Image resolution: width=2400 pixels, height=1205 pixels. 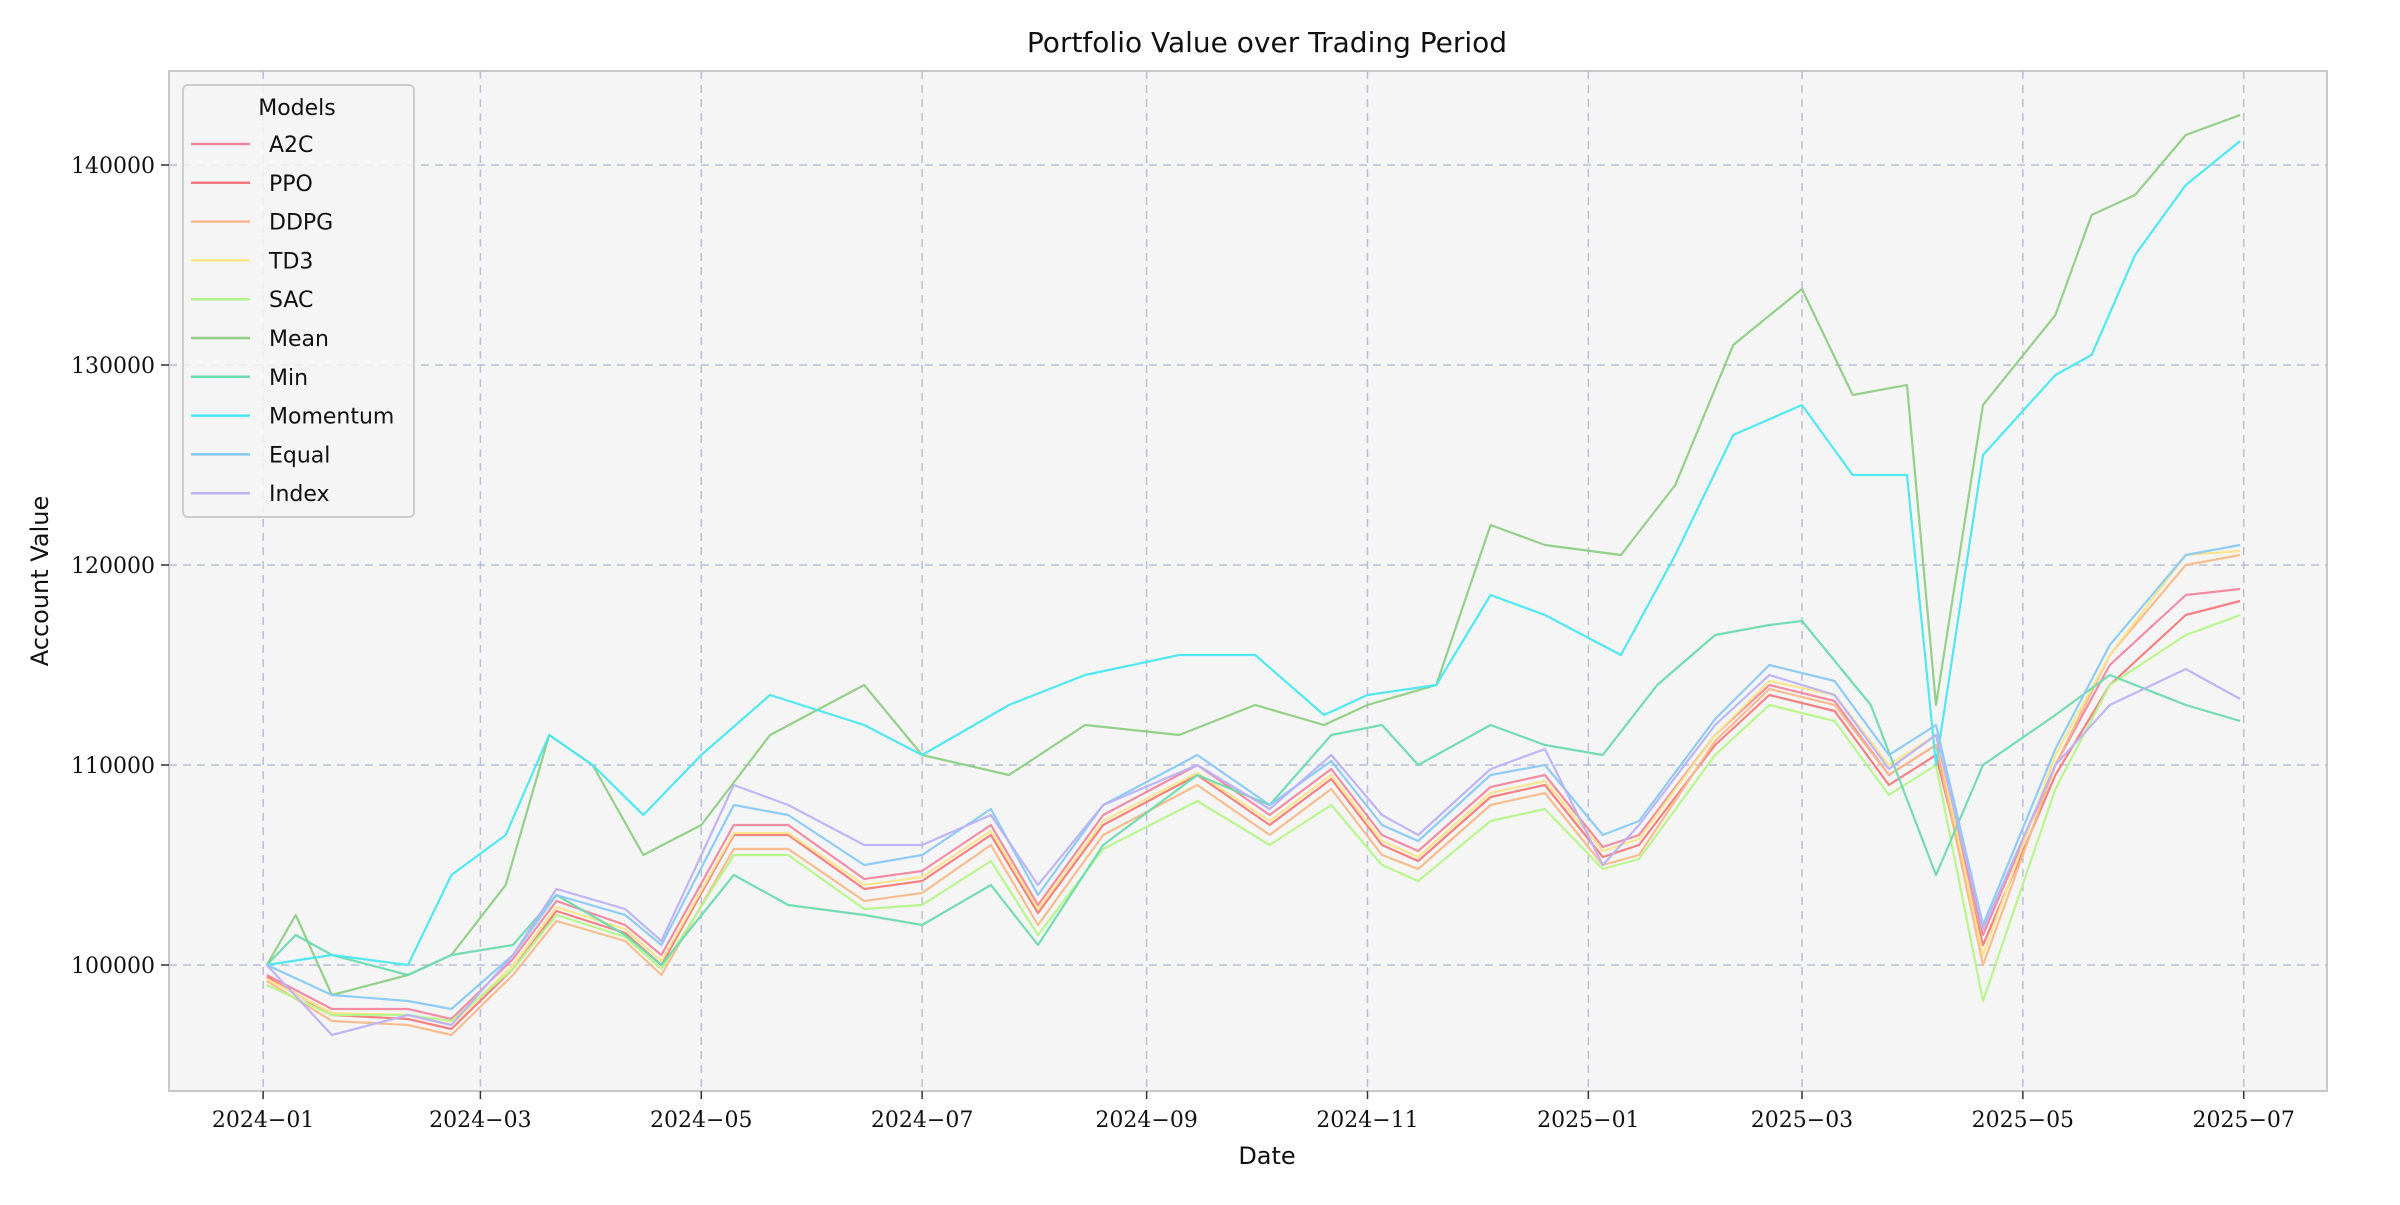 What do you see at coordinates (1802, 1120) in the screenshot?
I see `x-tick-label: 2025−03` at bounding box center [1802, 1120].